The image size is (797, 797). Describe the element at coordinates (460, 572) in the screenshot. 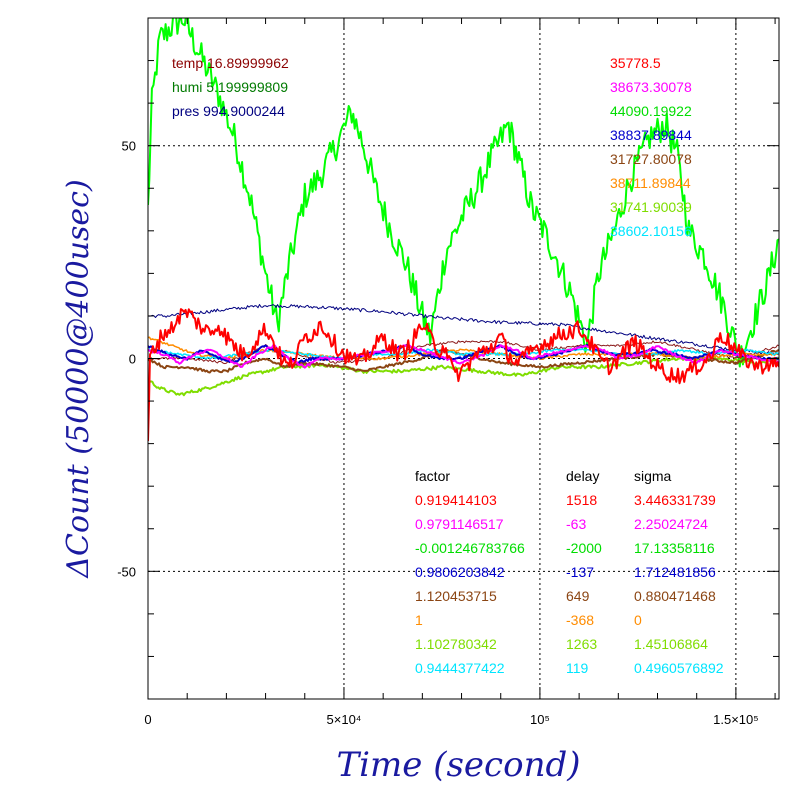

I see `table-cell-factor: 0.9806203842` at that location.